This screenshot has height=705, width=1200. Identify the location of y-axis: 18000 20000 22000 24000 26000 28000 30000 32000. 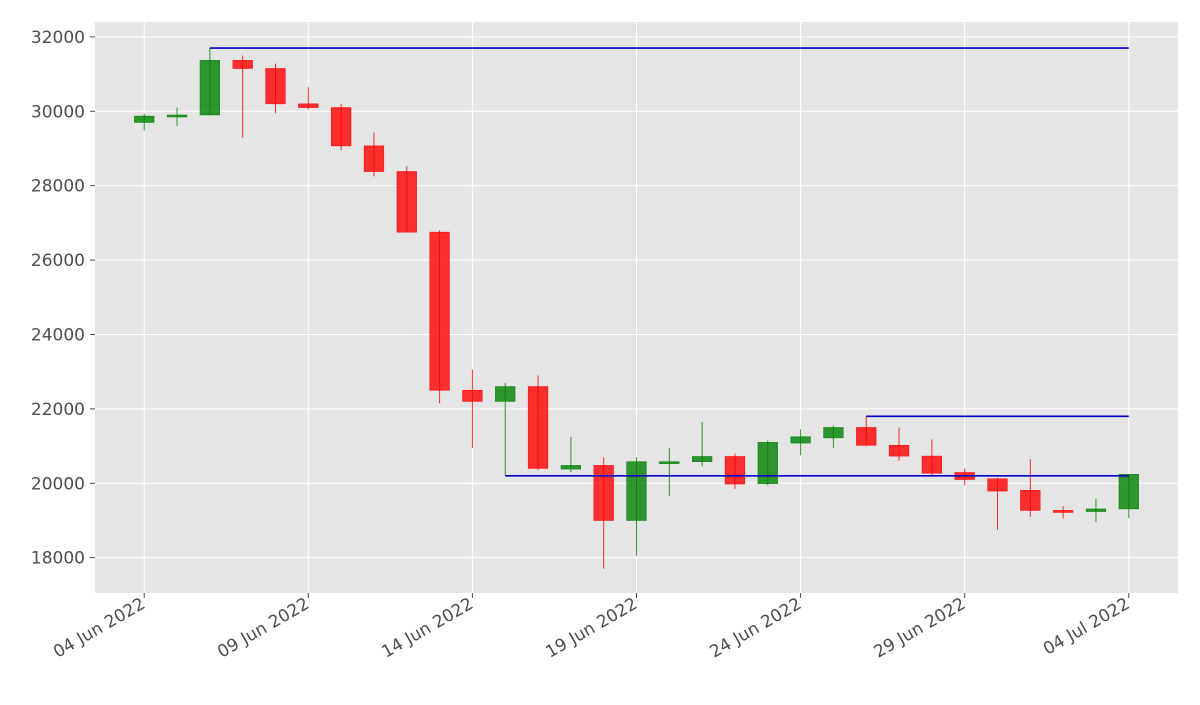
(63, 298).